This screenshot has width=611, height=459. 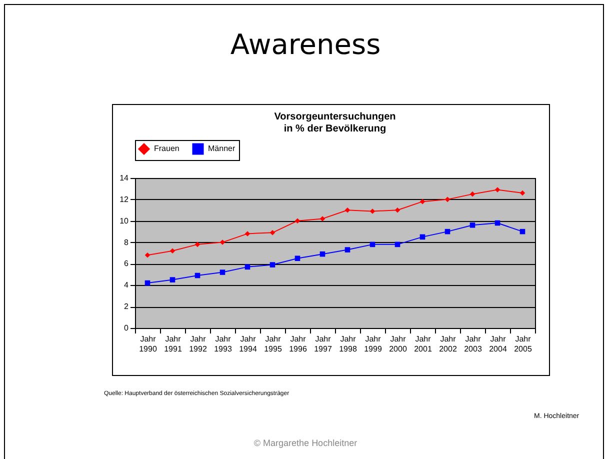 I want to click on x-tick-label: Jahr 1993, so click(x=223, y=344).